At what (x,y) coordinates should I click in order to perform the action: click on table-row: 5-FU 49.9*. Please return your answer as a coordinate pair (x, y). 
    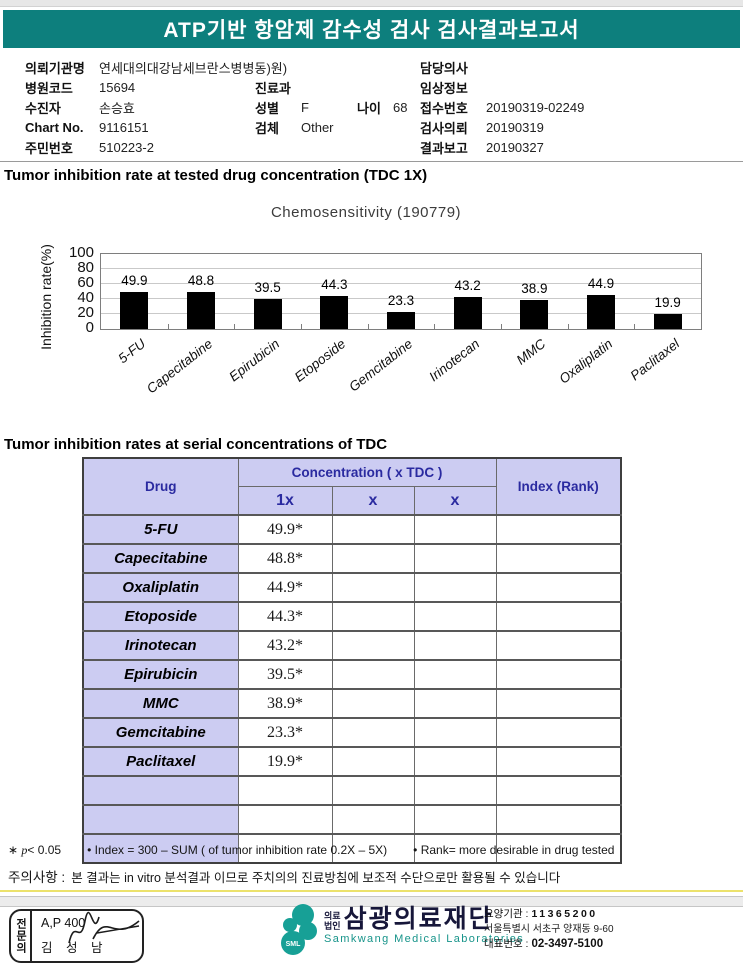
    Looking at the image, I should click on (352, 529).